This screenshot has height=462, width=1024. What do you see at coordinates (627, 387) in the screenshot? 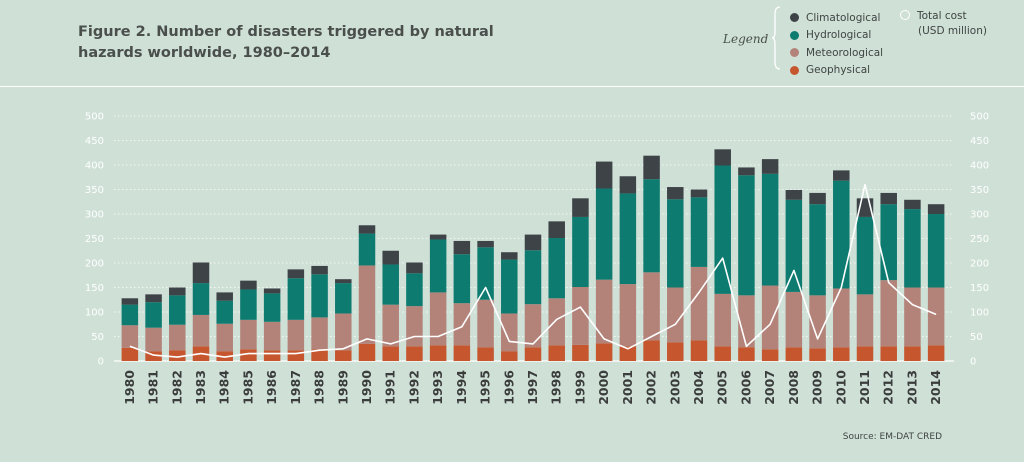
I see `x-tick-label: 2001` at bounding box center [627, 387].